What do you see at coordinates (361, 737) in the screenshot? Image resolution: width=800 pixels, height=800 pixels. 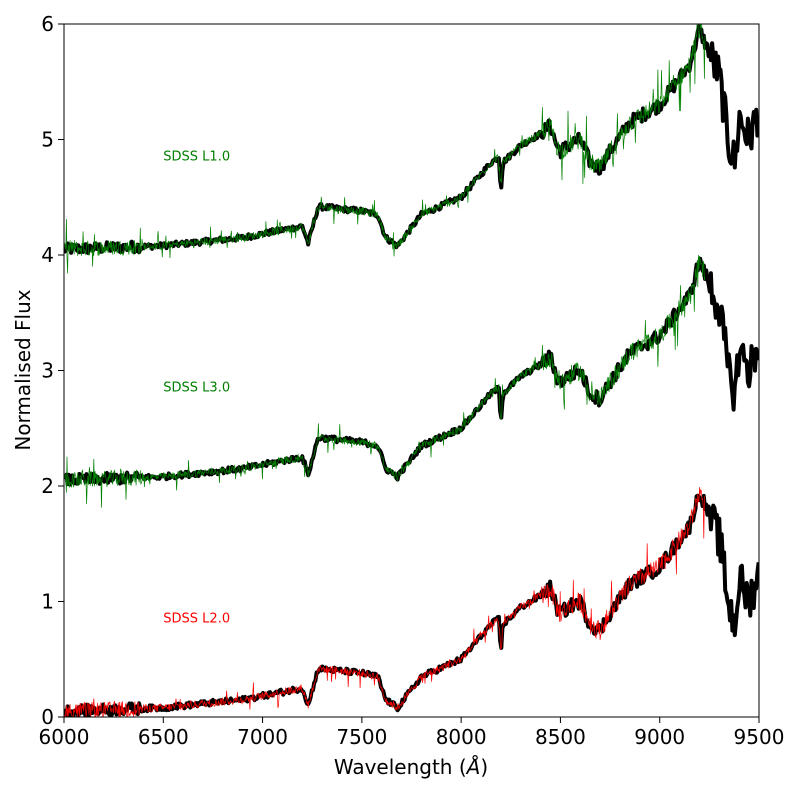 I see `x-tick-label: 7500` at bounding box center [361, 737].